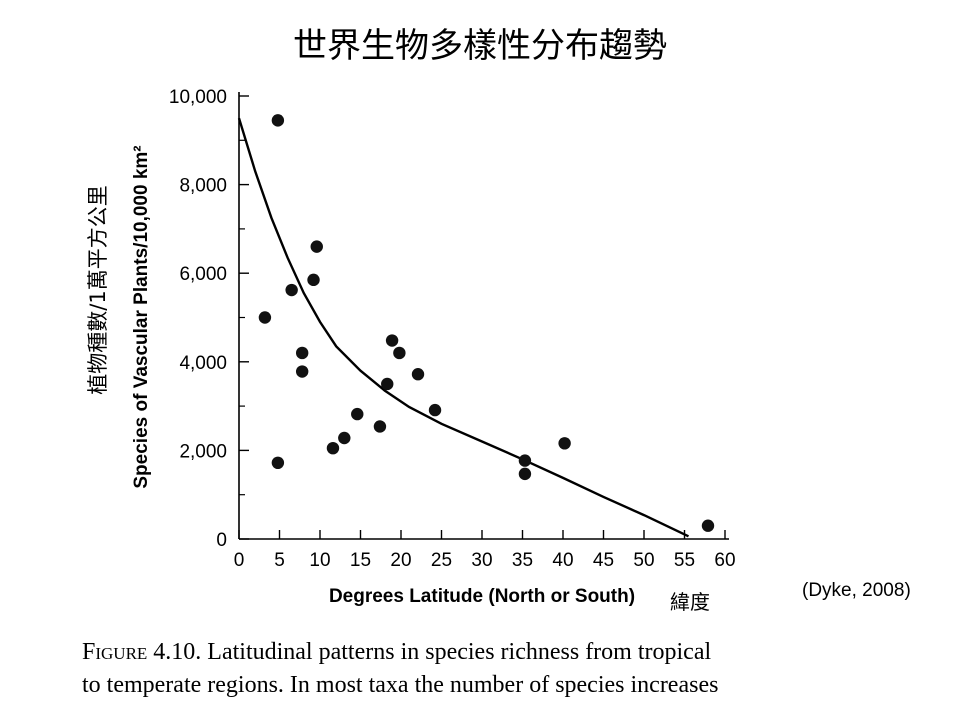 This screenshot has height=720, width=960. What do you see at coordinates (562, 560) in the screenshot?
I see `x-tick-label: 40` at bounding box center [562, 560].